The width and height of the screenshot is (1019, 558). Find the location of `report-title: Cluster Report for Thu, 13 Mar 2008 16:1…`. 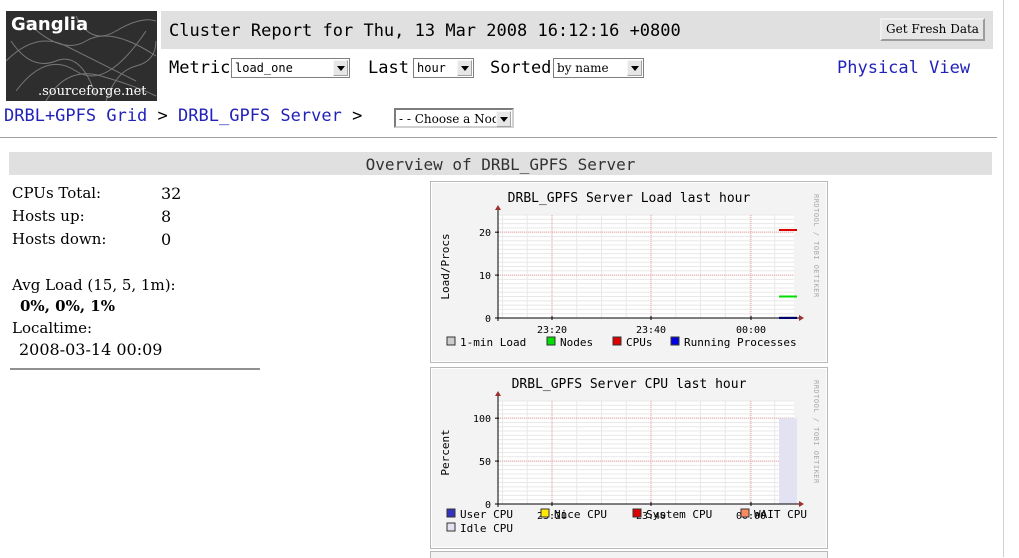

report-title: Cluster Report for Thu, 13 Mar 2008 16:1… is located at coordinates (425, 31).